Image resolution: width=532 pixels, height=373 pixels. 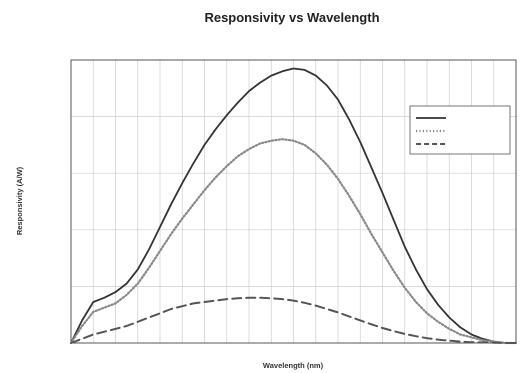 What do you see at coordinates (291, 17) in the screenshot?
I see `chart-title: Responsivity vs Wavelength` at bounding box center [291, 17].